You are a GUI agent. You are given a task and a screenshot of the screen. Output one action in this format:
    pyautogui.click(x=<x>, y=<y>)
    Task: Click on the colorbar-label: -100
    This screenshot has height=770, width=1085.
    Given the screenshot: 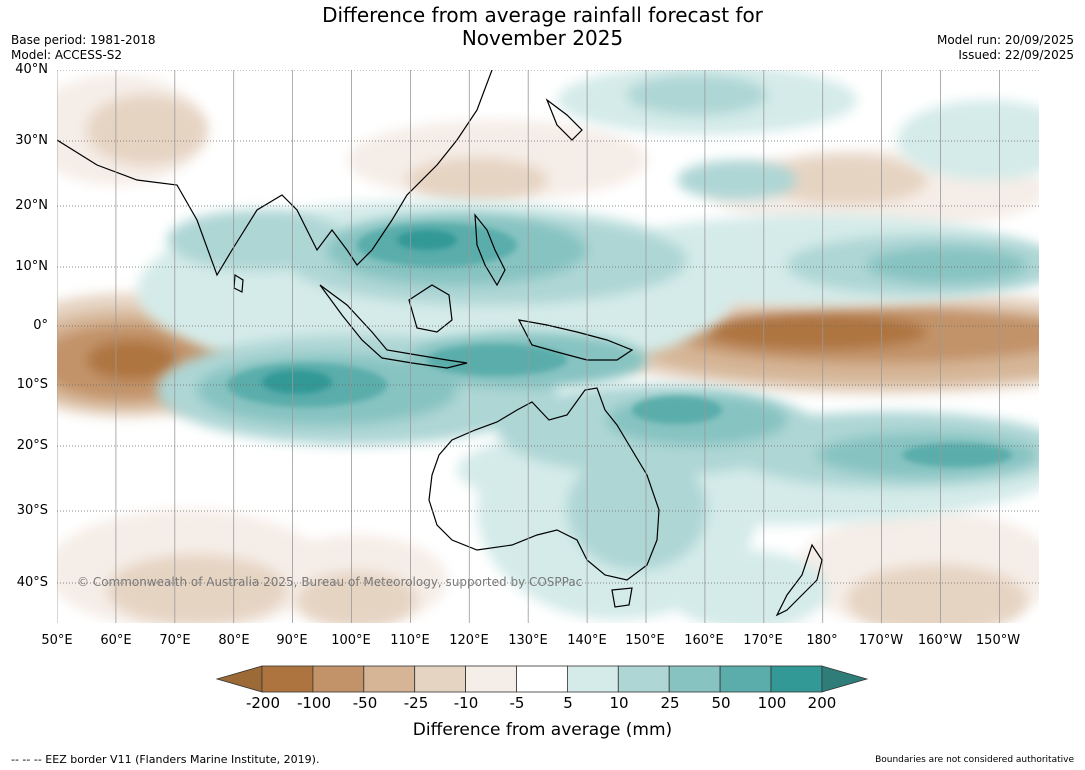 What is the action you would take?
    pyautogui.click(x=314, y=703)
    